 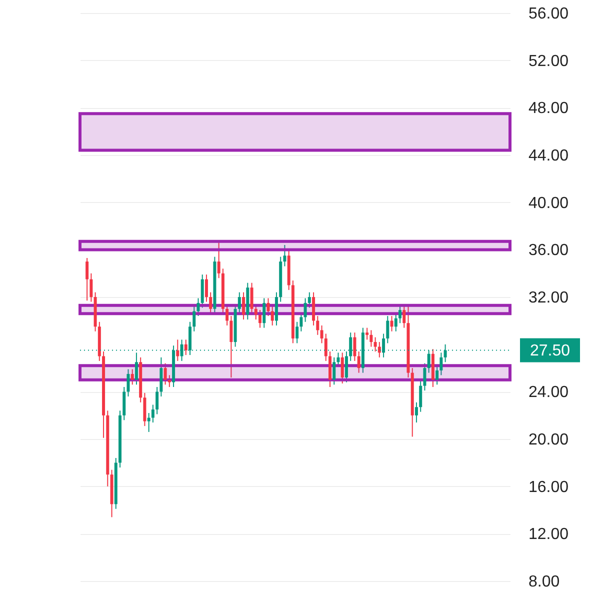 What do you see at coordinates (548, 535) in the screenshot?
I see `y-tick-label: 12.00` at bounding box center [548, 535].